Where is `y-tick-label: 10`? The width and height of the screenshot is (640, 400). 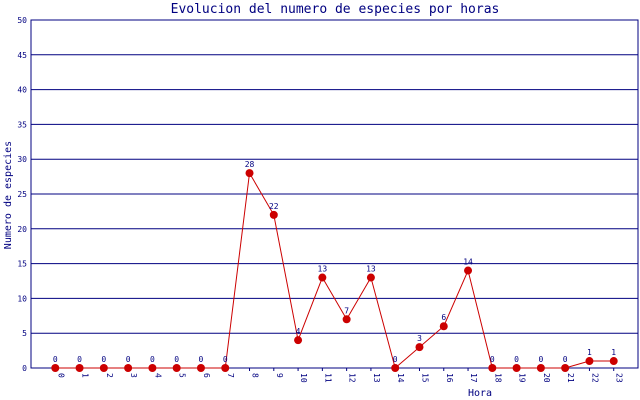 y-tick-label: 10 is located at coordinates (22, 298).